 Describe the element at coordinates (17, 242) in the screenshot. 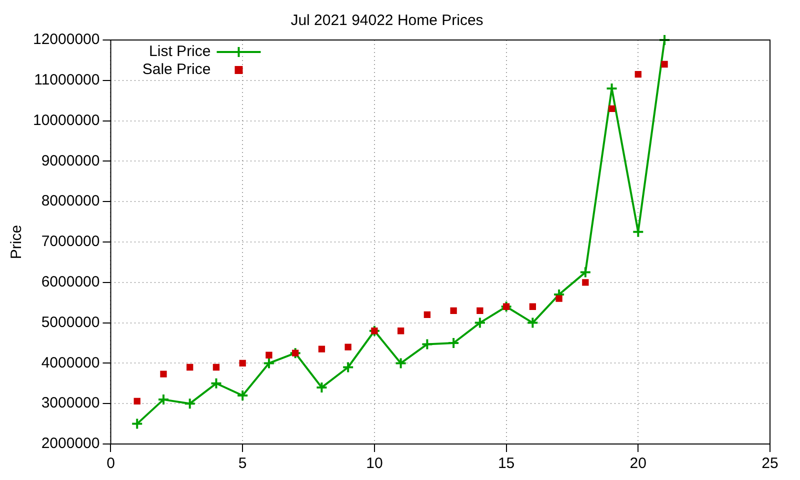

I see `y-axis-title: Price` at that location.